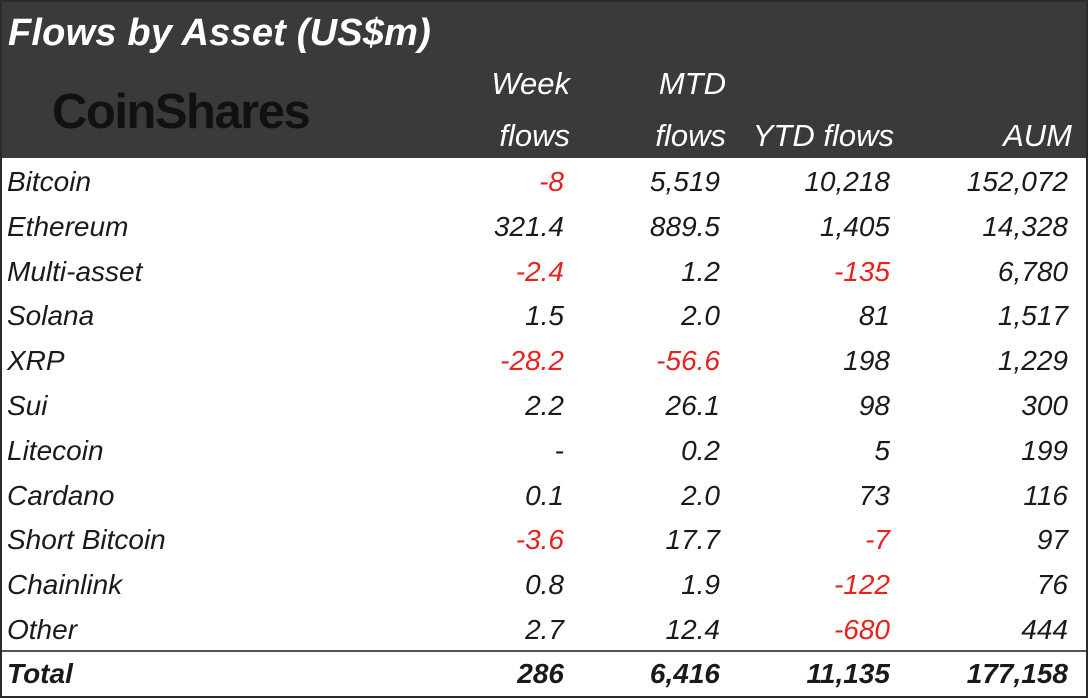  Describe the element at coordinates (690, 135) in the screenshot. I see `col-header-mtd-line2: flows` at that location.